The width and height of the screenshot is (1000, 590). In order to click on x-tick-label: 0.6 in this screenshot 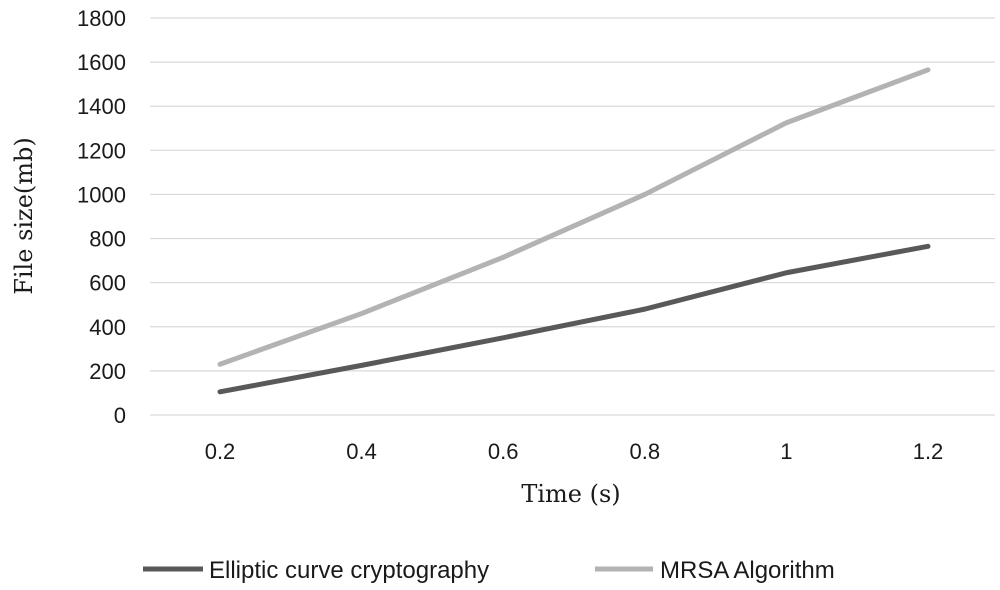, I will do `click(503, 451)`.